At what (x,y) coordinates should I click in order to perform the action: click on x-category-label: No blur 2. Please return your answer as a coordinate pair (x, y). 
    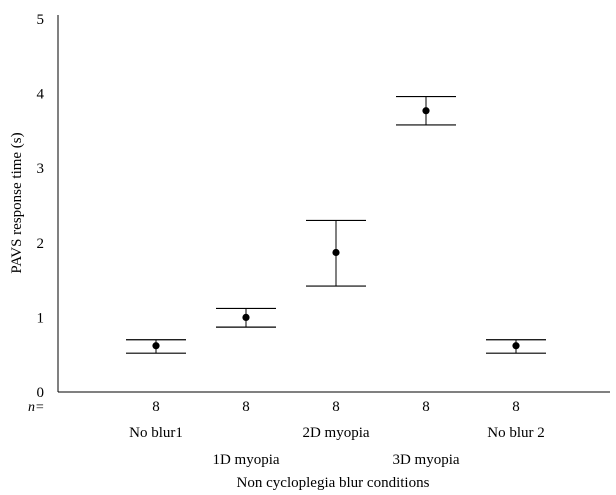
    Looking at the image, I should click on (516, 433).